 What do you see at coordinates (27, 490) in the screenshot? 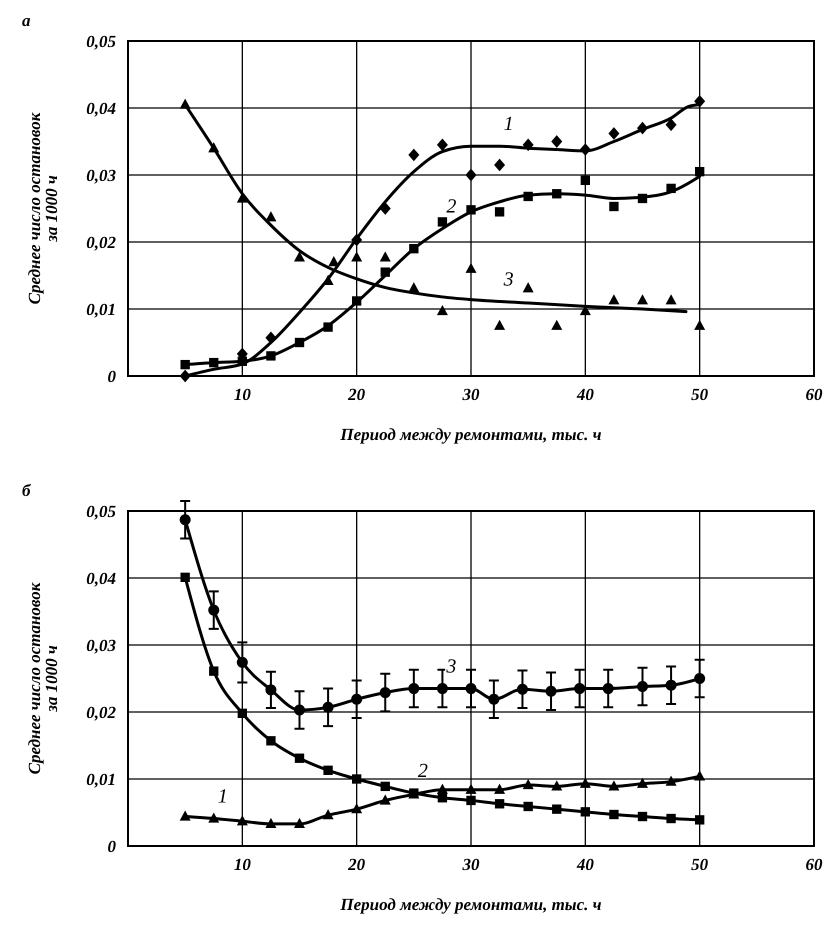
I see `chart-title: б` at bounding box center [27, 490].